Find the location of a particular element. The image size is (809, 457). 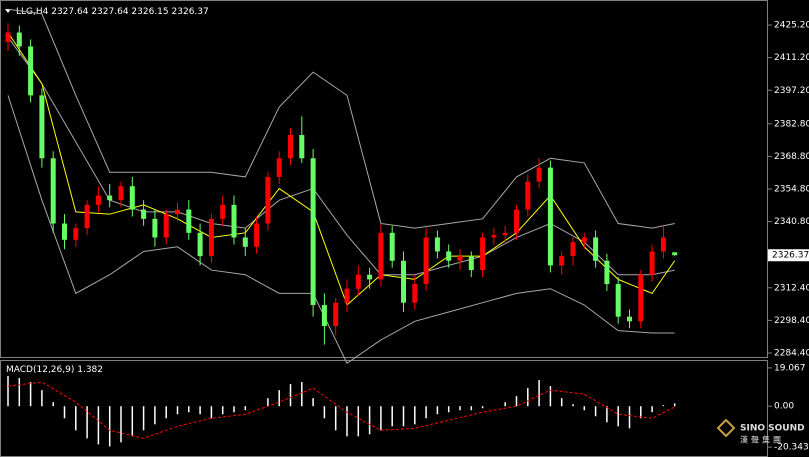

brand-sub: 漢聲集團 is located at coordinates (762, 440).